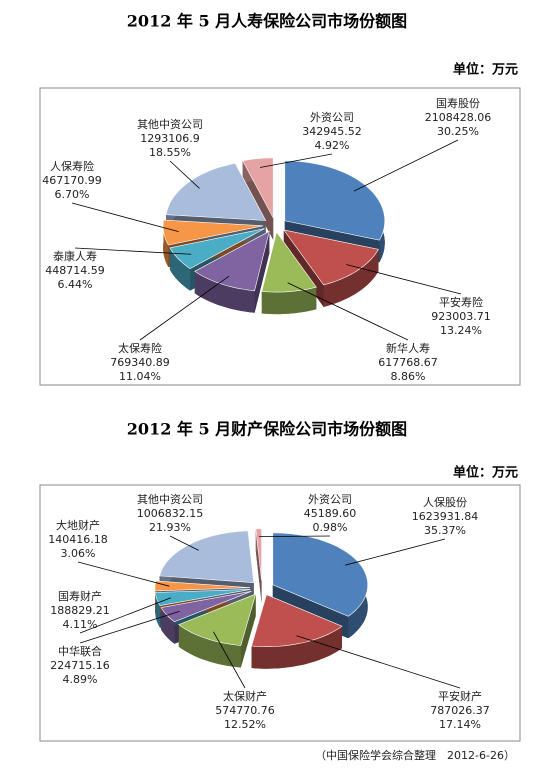  What do you see at coordinates (245, 724) in the screenshot?
I see `slice-percent: 12.52%` at bounding box center [245, 724].